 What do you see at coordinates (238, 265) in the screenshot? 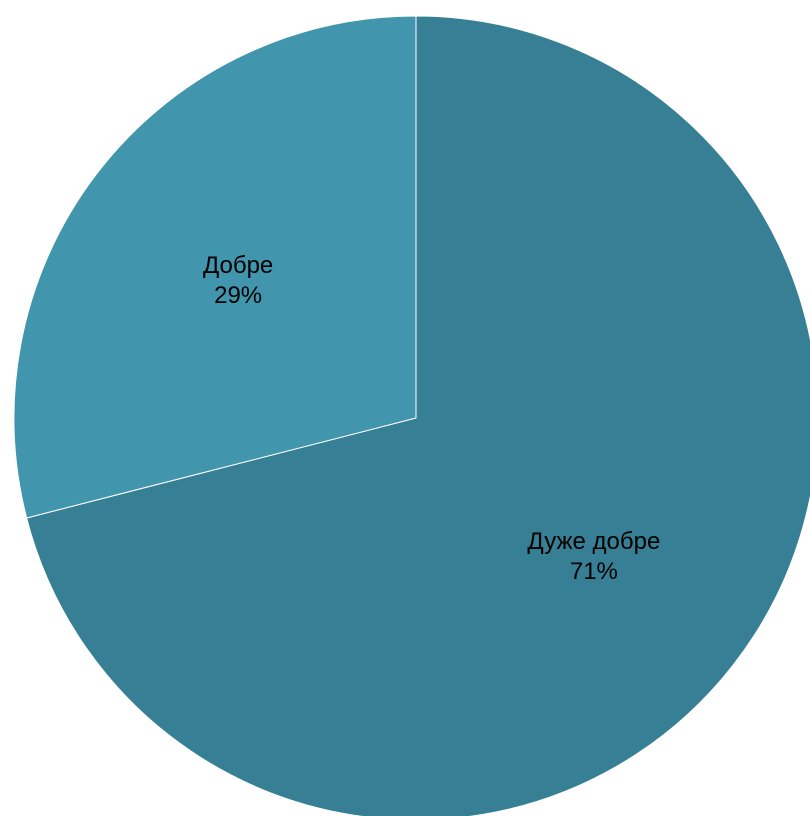
I see `slice-category-label: Добре` at bounding box center [238, 265].